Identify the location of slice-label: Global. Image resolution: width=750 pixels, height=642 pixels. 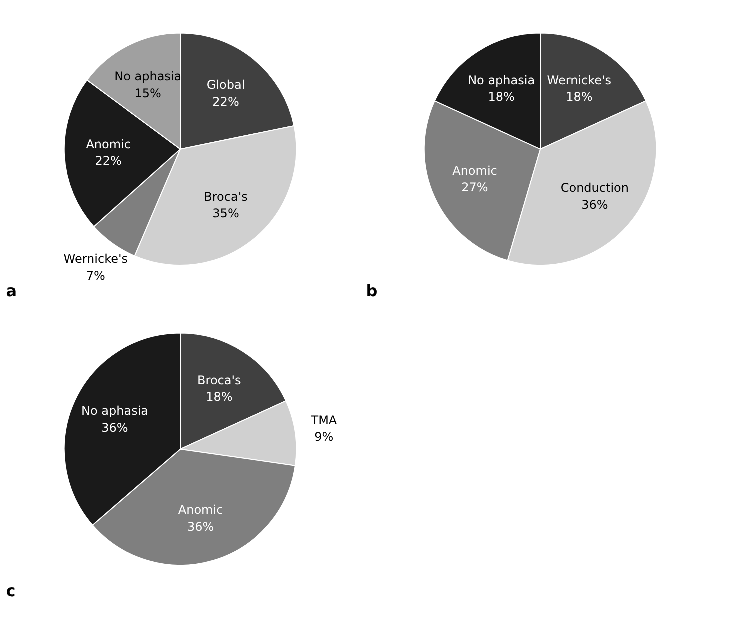
(226, 85).